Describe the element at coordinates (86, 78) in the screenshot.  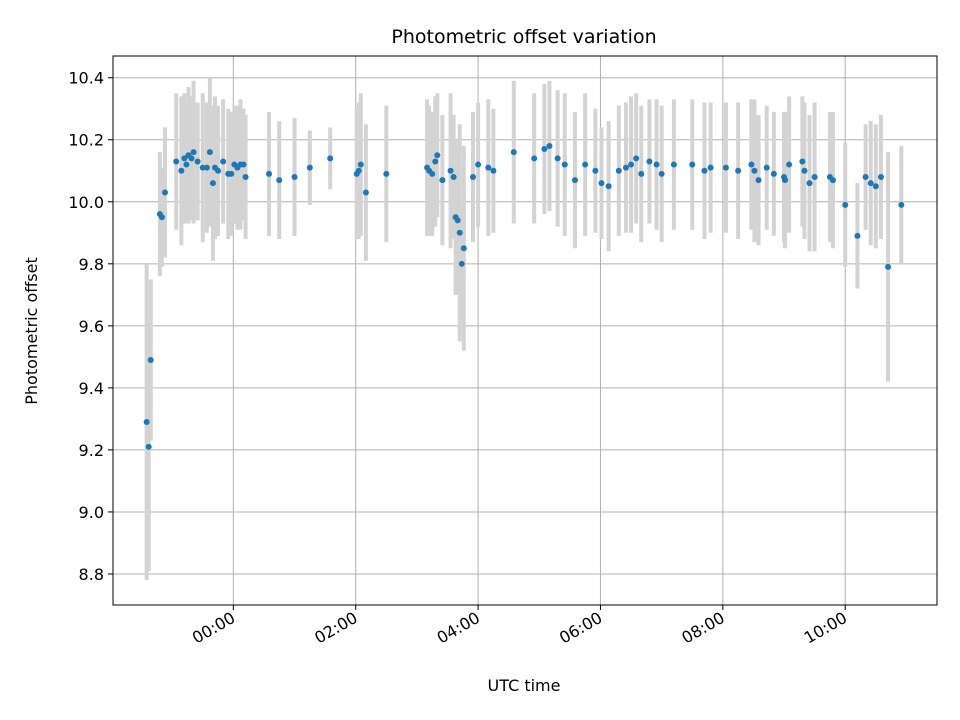
I see `y-tick-label: 10.4` at that location.